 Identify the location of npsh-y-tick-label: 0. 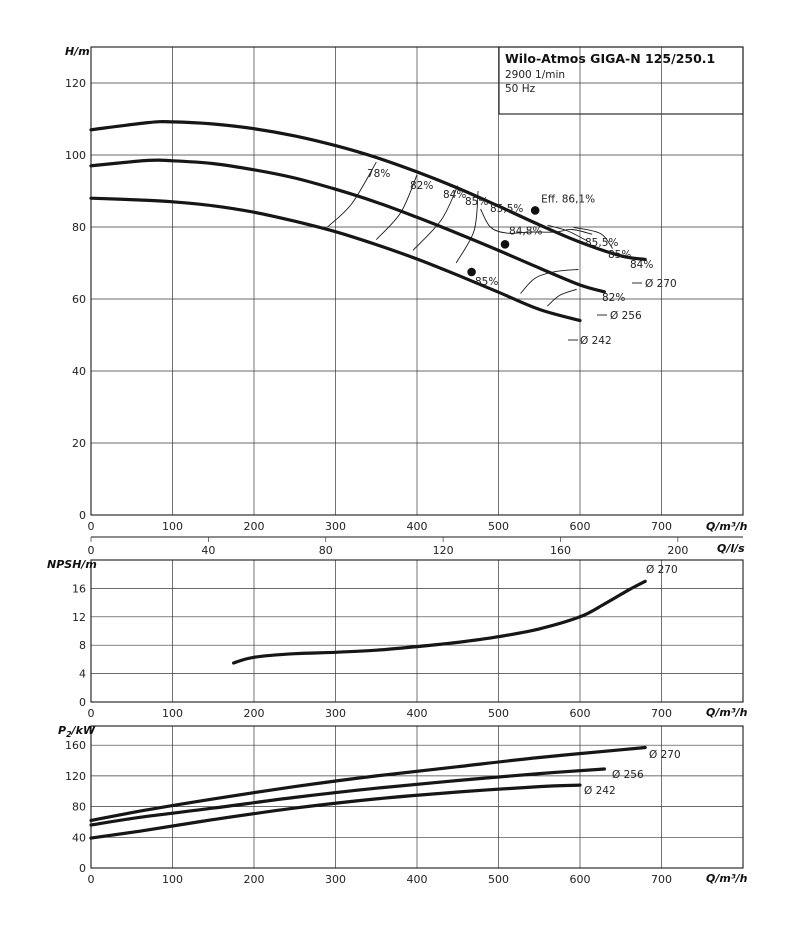
(82, 702).